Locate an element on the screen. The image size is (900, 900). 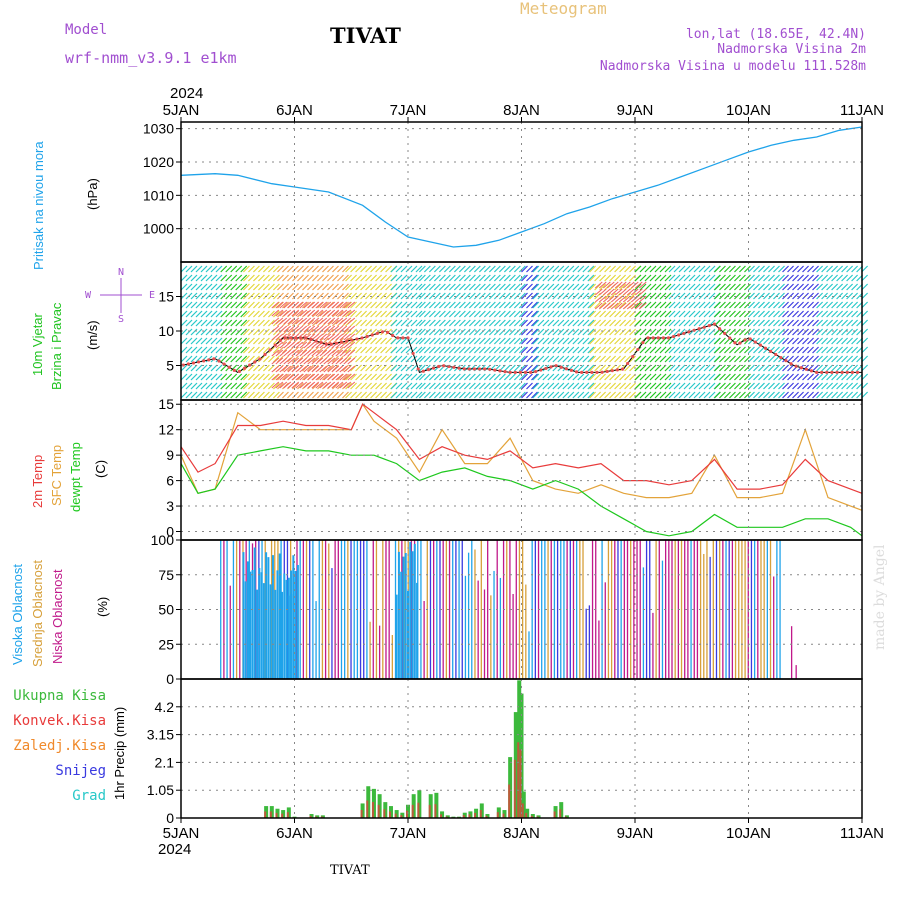
x-tick-label-bottom: 9JAN is located at coordinates (635, 833).